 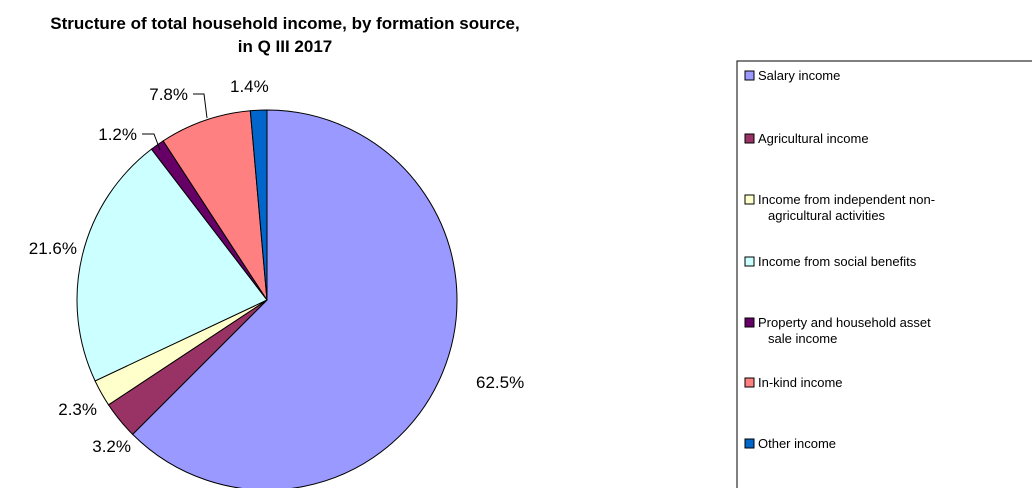 I want to click on pie-slice-other-income, so click(x=258, y=205).